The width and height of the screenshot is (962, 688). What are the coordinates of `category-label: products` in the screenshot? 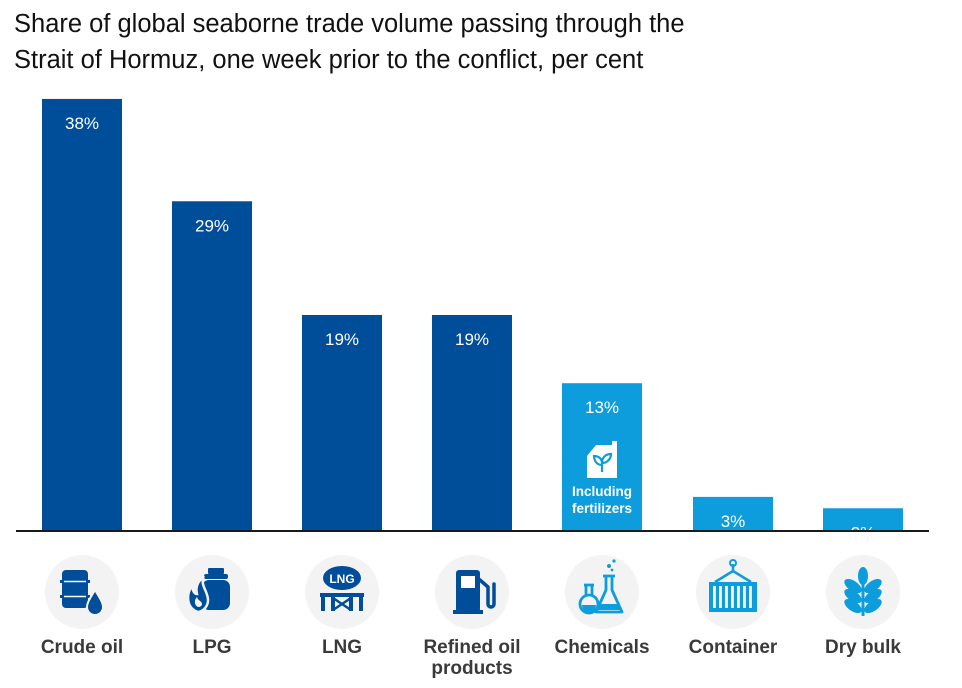 It's located at (471, 668).